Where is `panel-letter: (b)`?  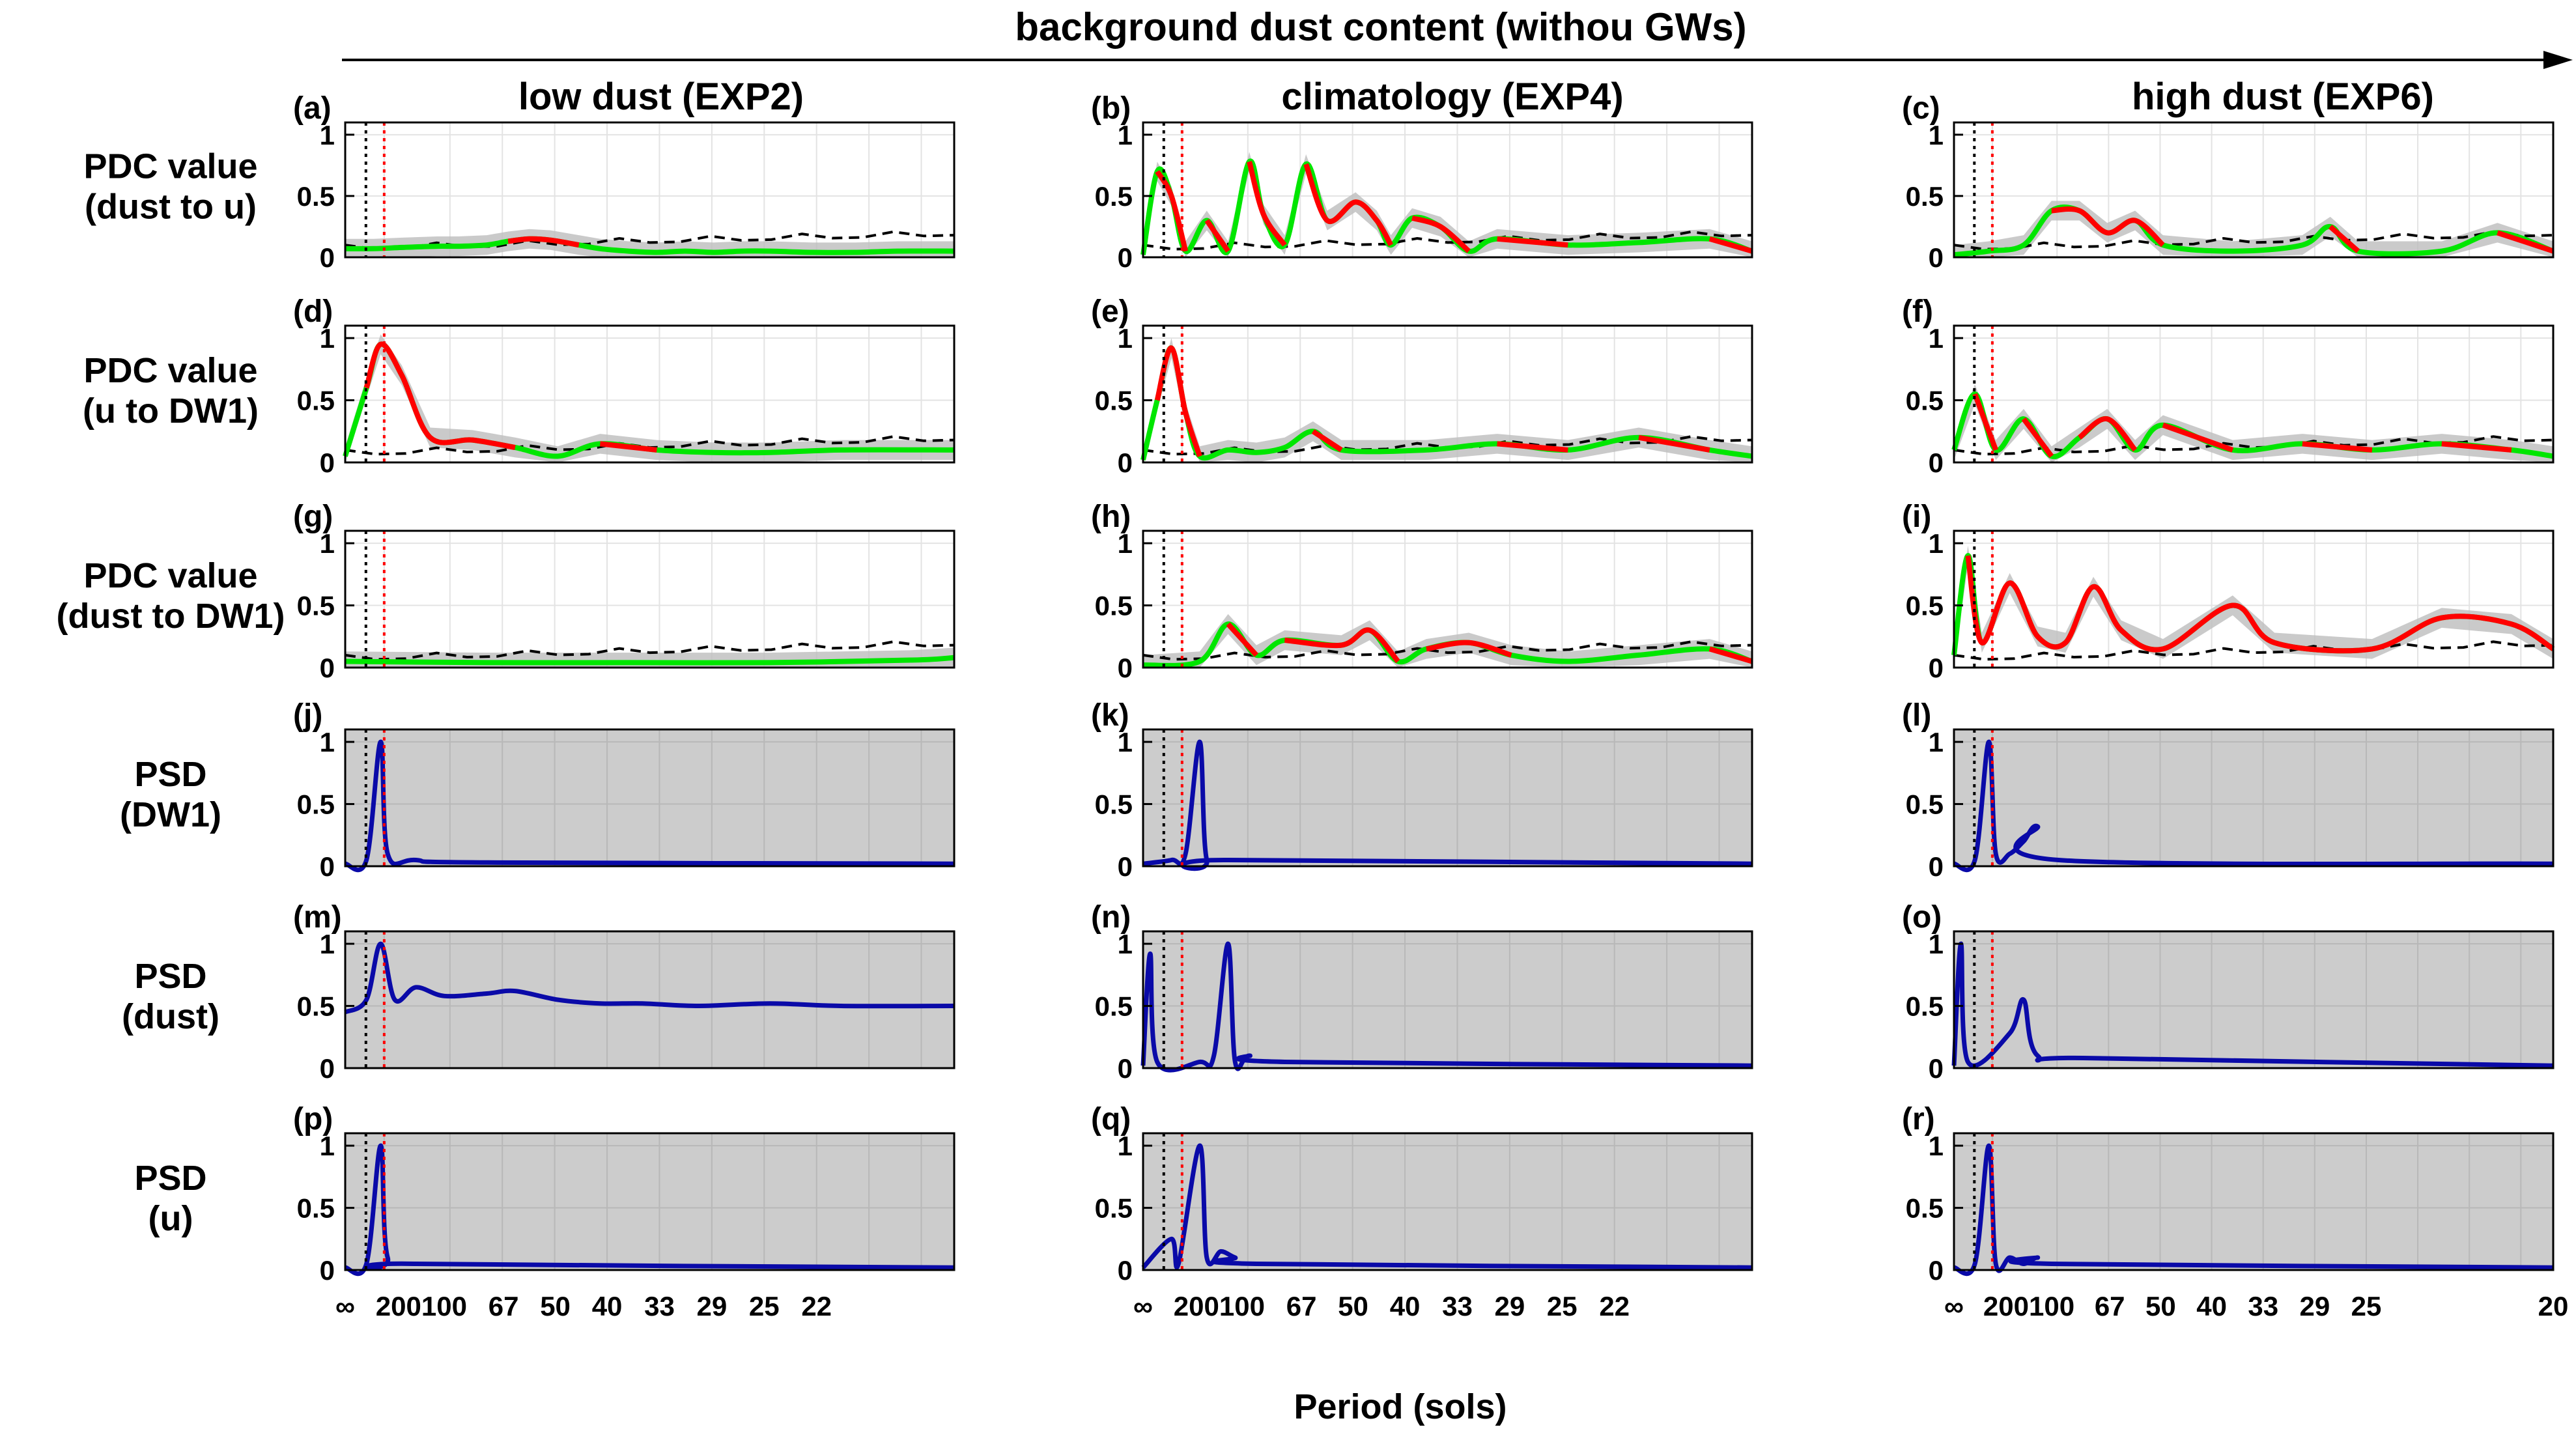 panel-letter: (b) is located at coordinates (1111, 108).